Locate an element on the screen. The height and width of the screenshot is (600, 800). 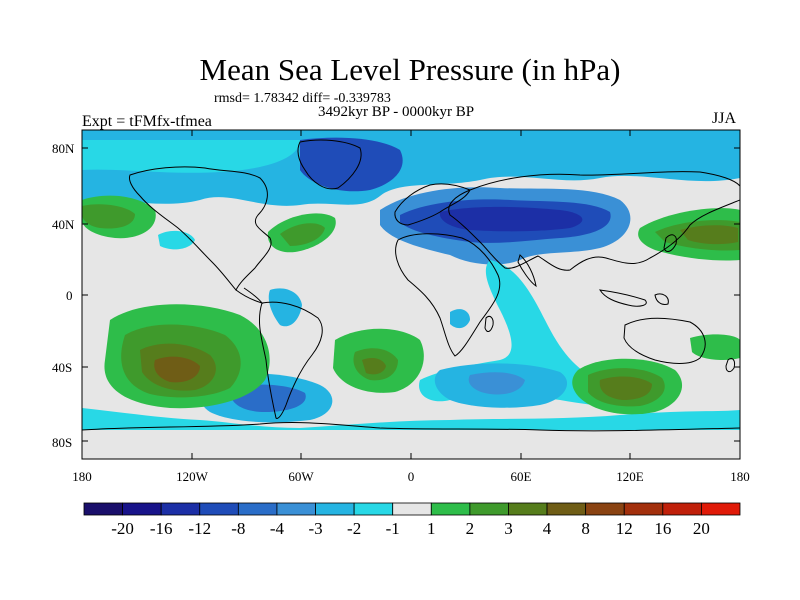
experiment-label: Expt = tFMfx-tfmea is located at coordinates (147, 121).